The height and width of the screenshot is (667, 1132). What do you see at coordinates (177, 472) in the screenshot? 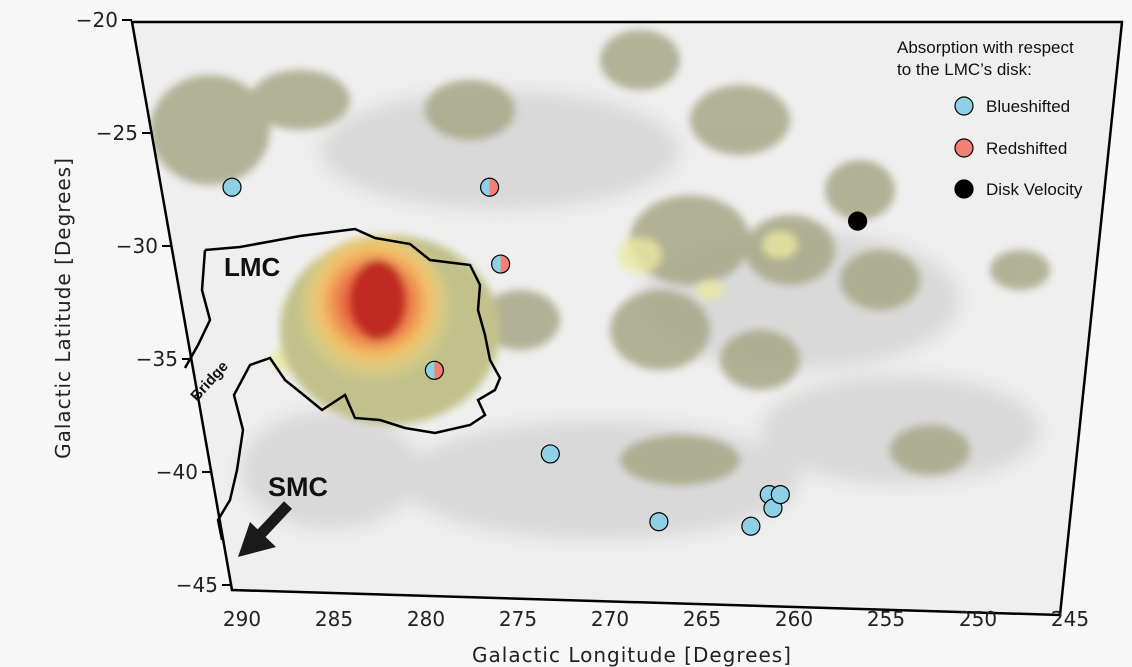
I see `y-tick-label: −40` at bounding box center [177, 472].